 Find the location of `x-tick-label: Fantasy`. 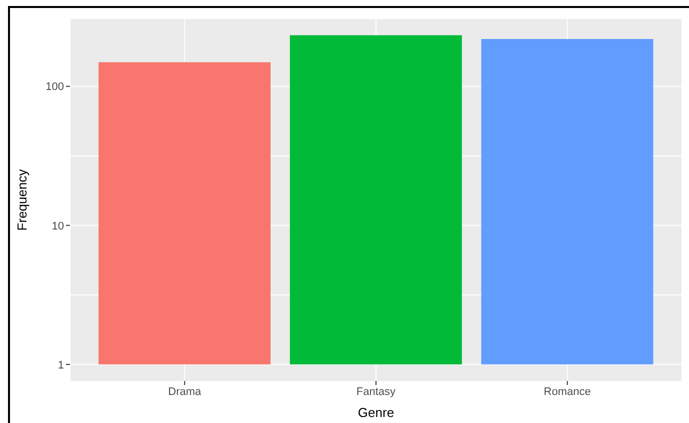

x-tick-label: Fantasy is located at coordinates (376, 392).